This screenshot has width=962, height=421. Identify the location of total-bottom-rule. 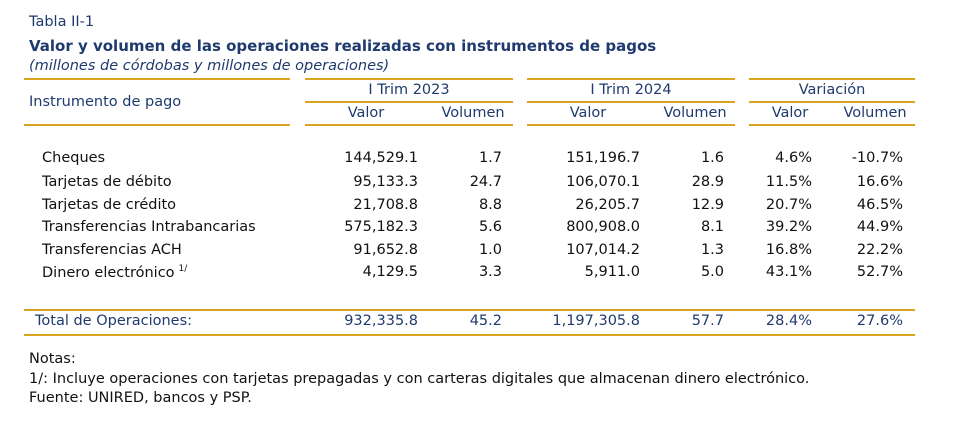
(469, 335).